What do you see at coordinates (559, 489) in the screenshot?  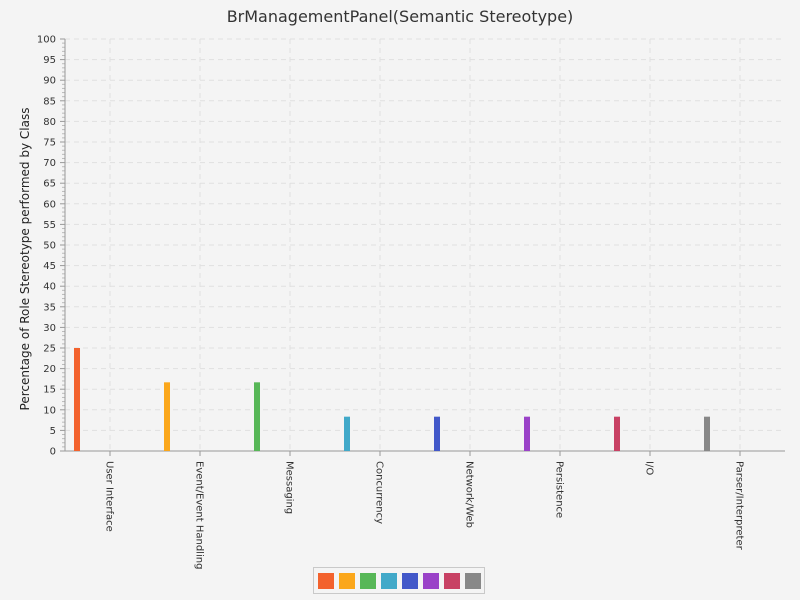 I see `x-tick-label: Persistence` at bounding box center [559, 489].